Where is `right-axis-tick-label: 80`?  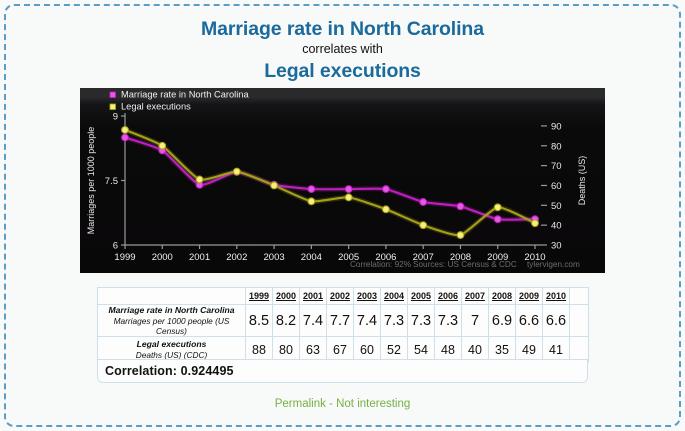 right-axis-tick-label: 80 is located at coordinates (556, 146).